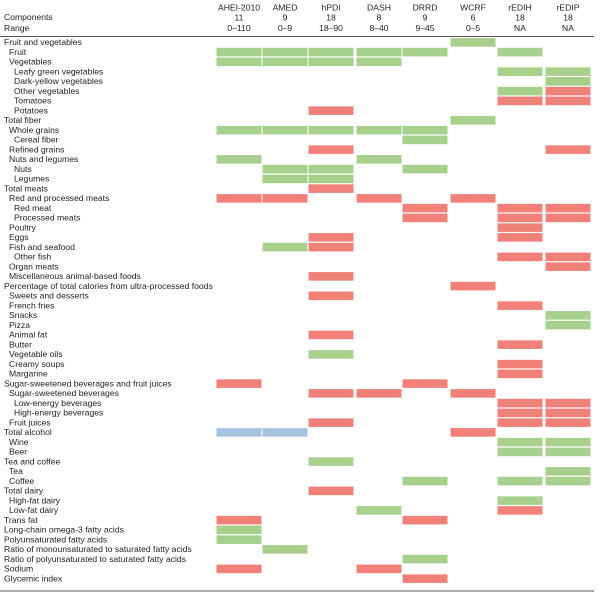 The height and width of the screenshot is (594, 600). I want to click on table-row: Whole grains, so click(228, 130).